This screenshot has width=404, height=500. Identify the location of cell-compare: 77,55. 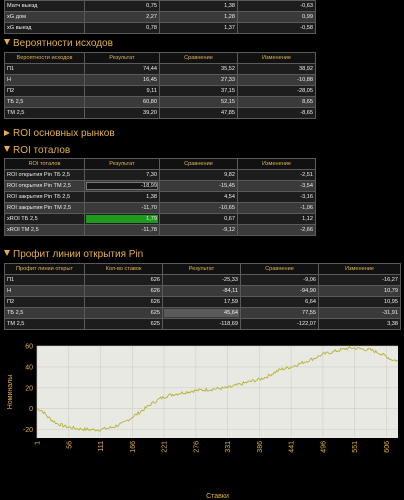
(279, 313).